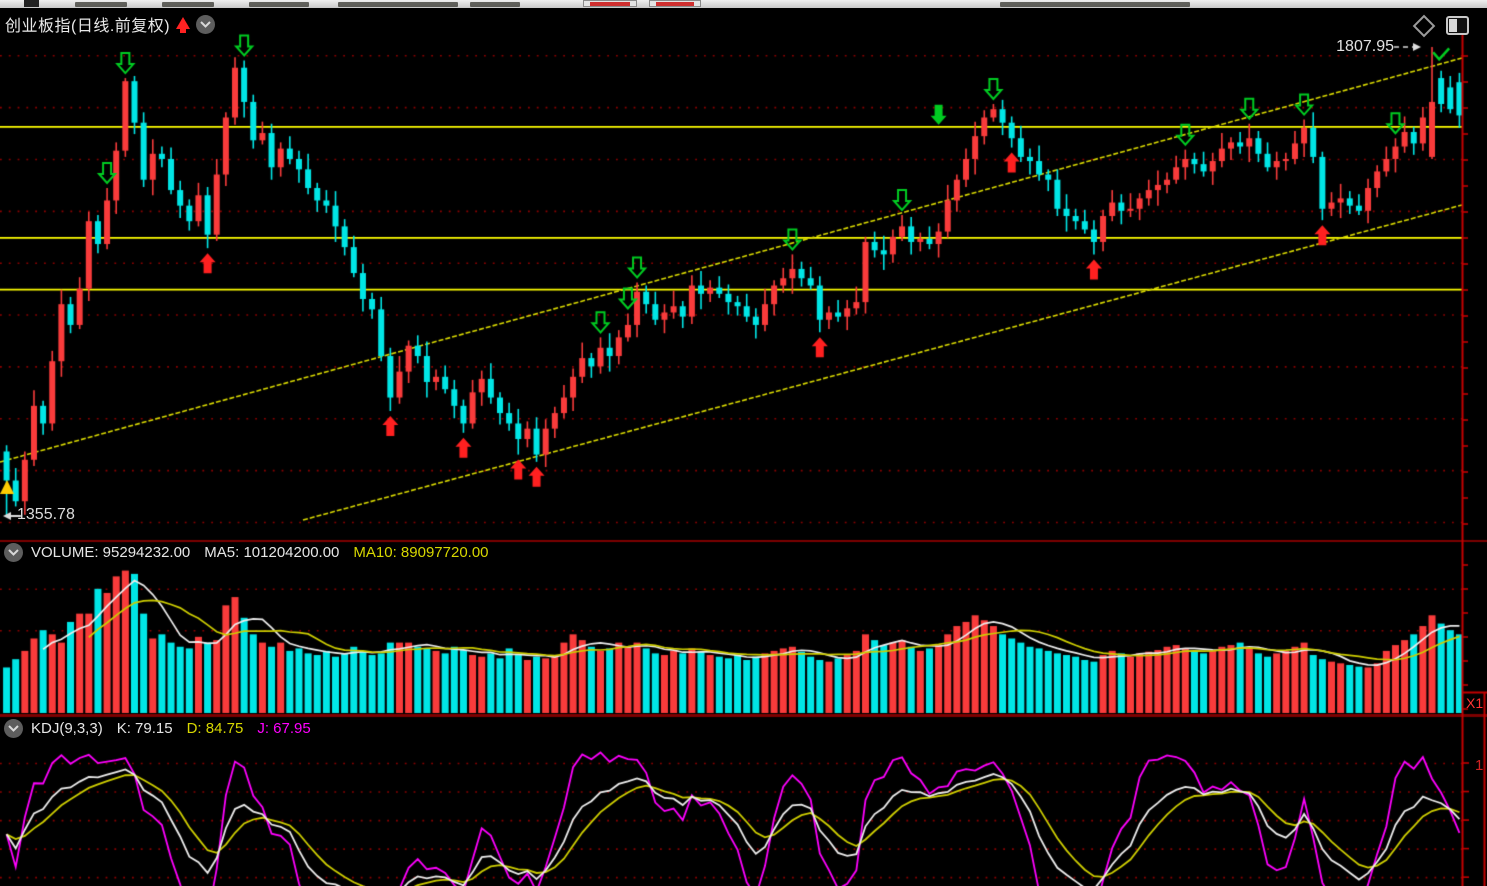 The width and height of the screenshot is (1487, 886). I want to click on menu-alert-button, so click(610, 3).